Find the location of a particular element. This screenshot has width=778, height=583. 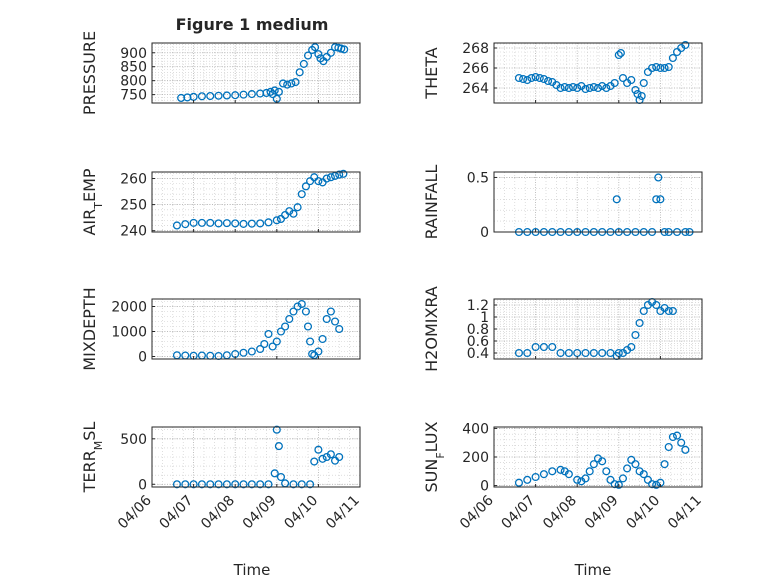

y-tick-label: 800 is located at coordinates (133, 82).